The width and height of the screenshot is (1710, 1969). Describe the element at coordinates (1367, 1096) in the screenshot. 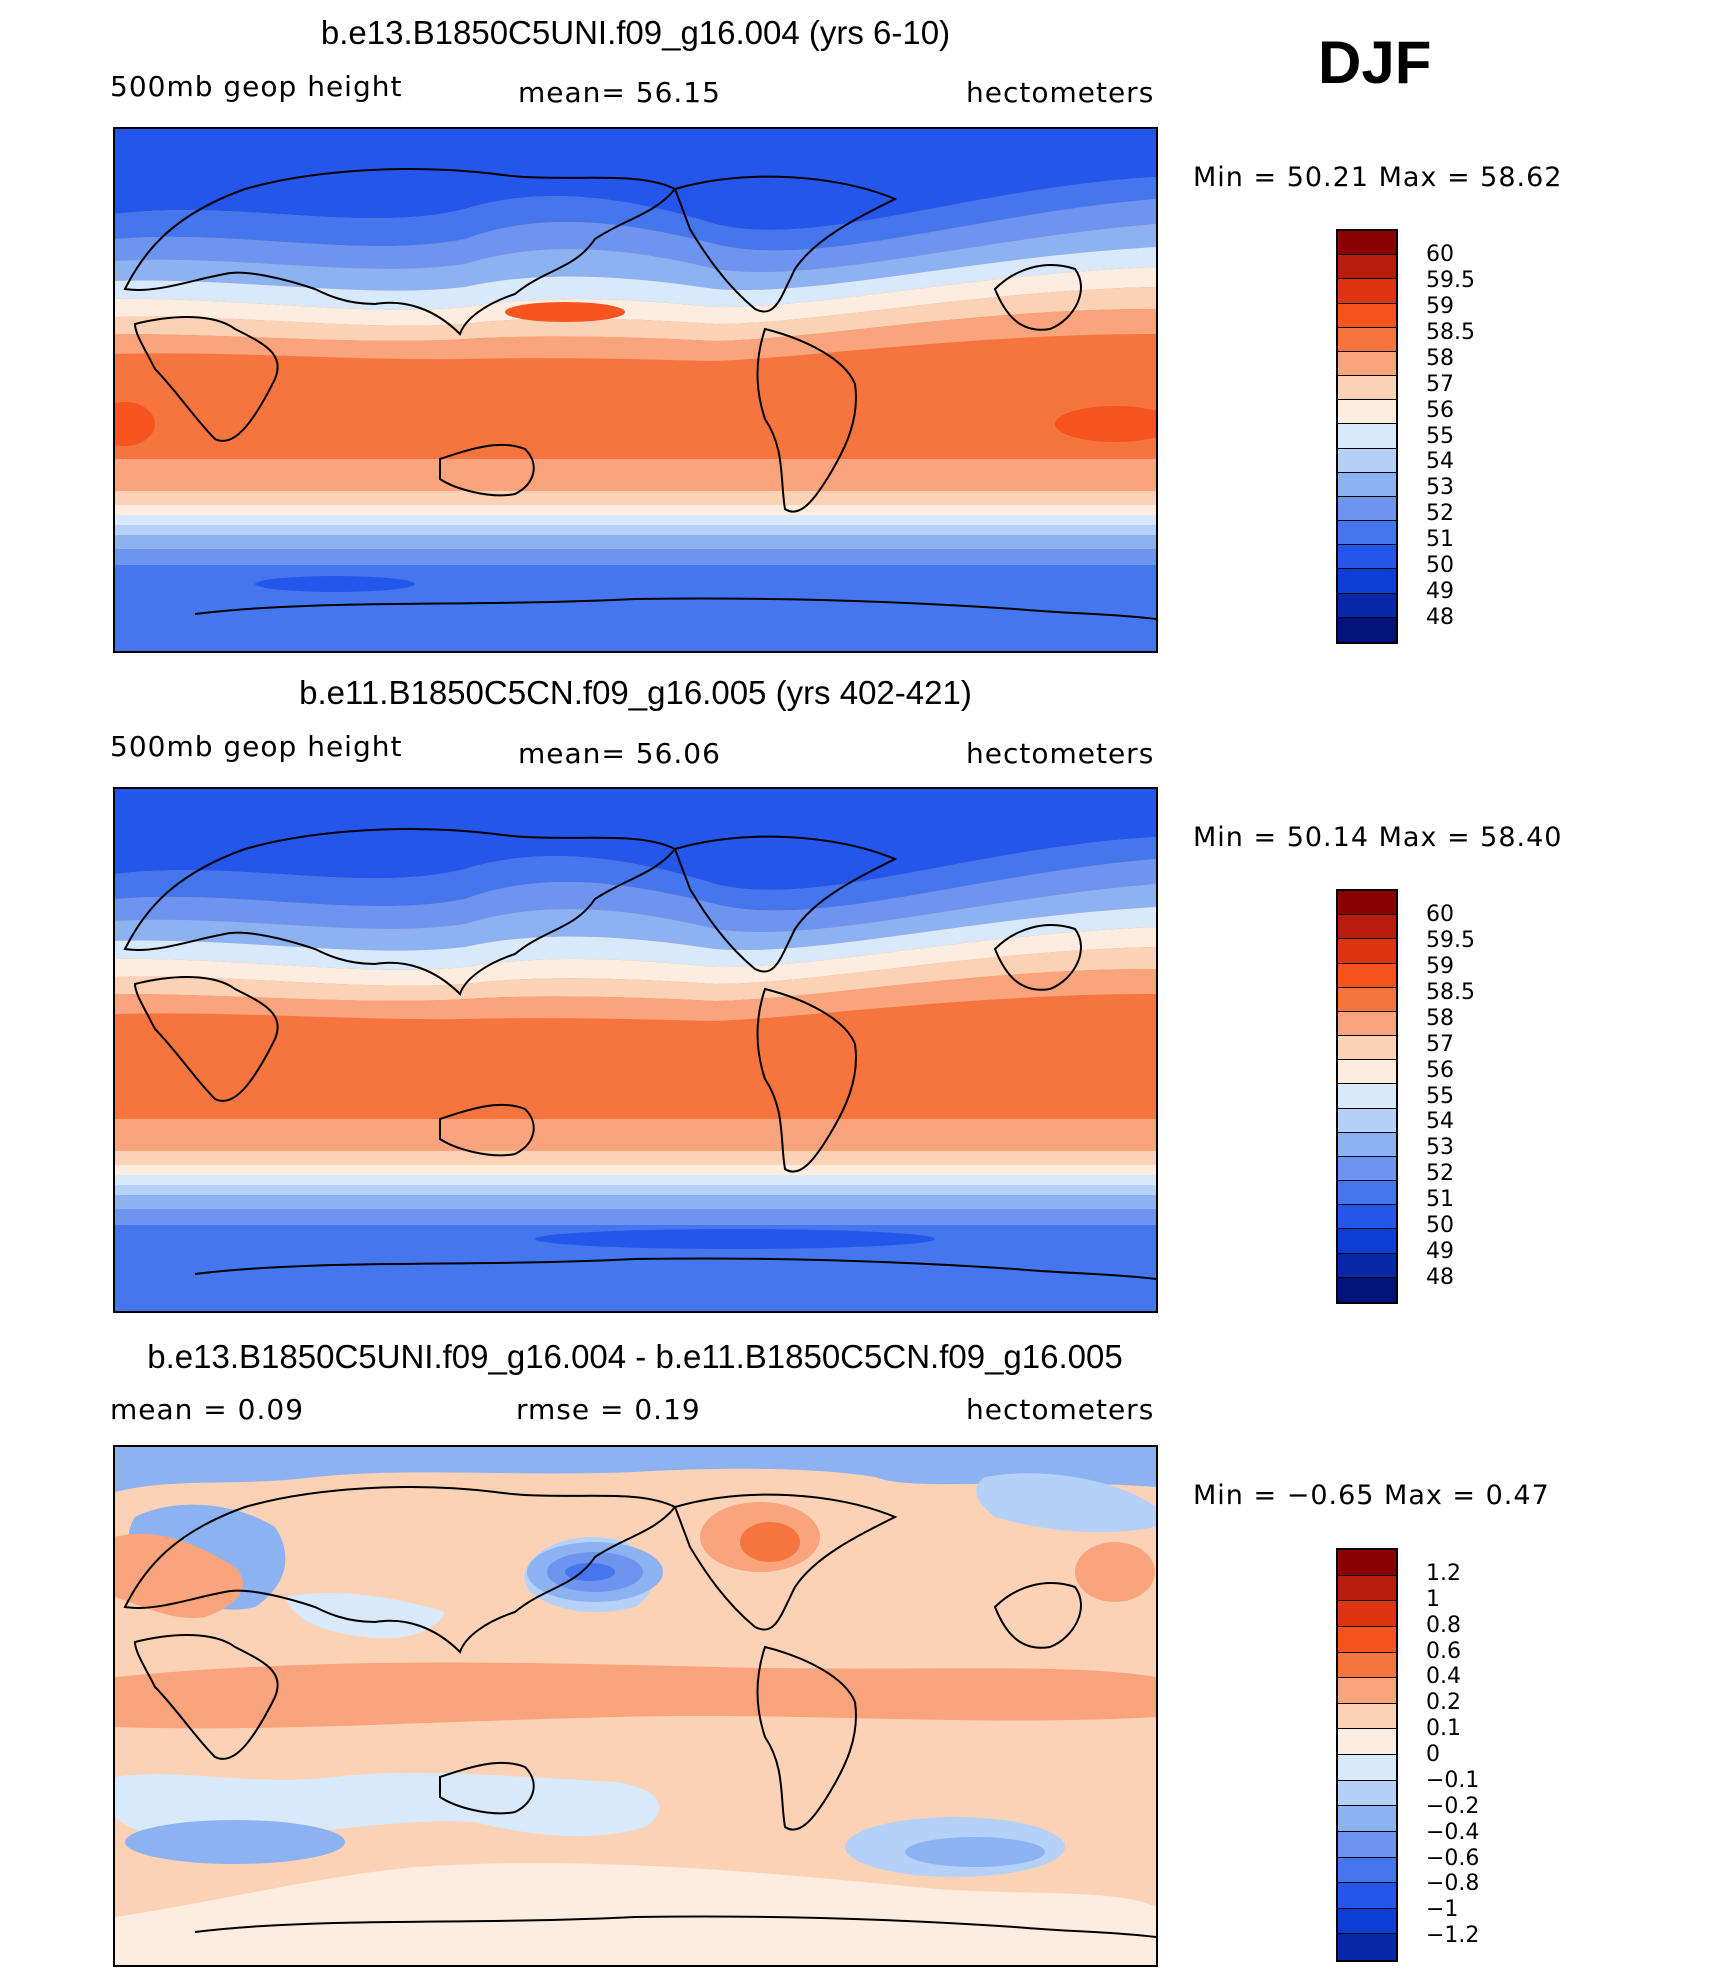

I see `panel2-colorbar` at that location.